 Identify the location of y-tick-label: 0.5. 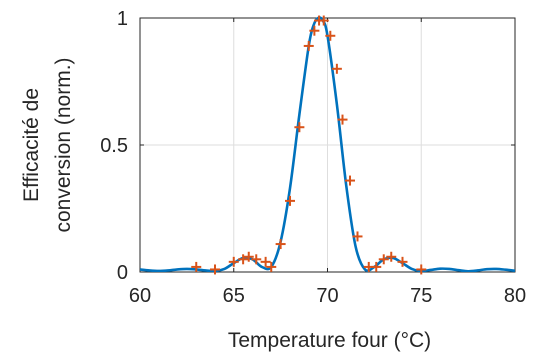
(114, 146).